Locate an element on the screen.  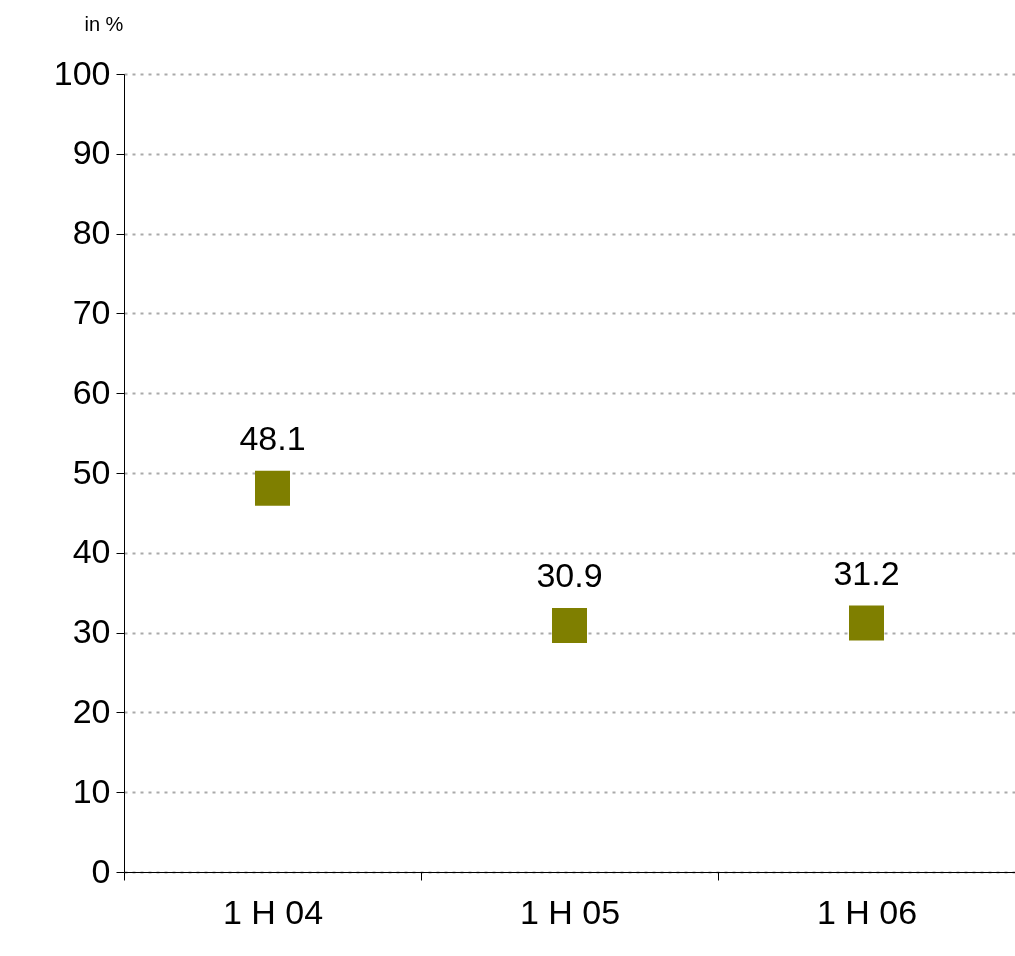
y-tick-label: 20 is located at coordinates (91, 710).